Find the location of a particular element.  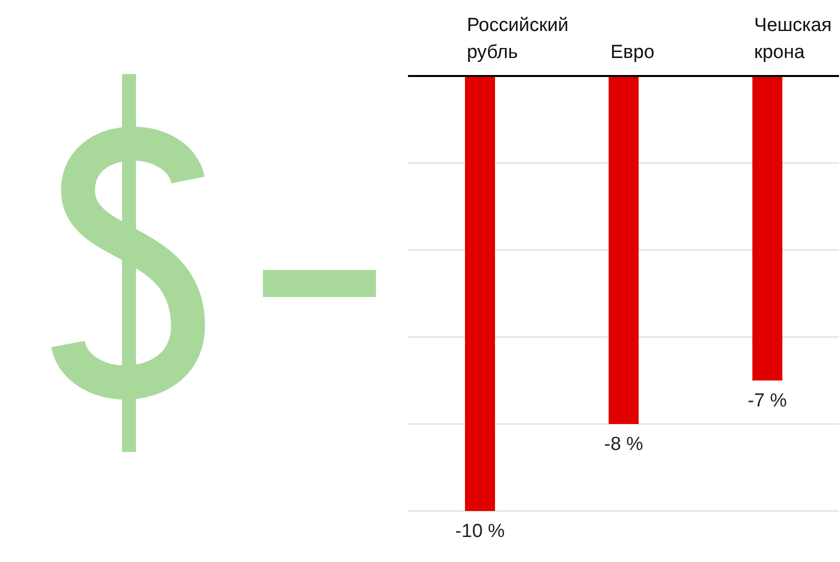

data-label: -8 % is located at coordinates (624, 444).